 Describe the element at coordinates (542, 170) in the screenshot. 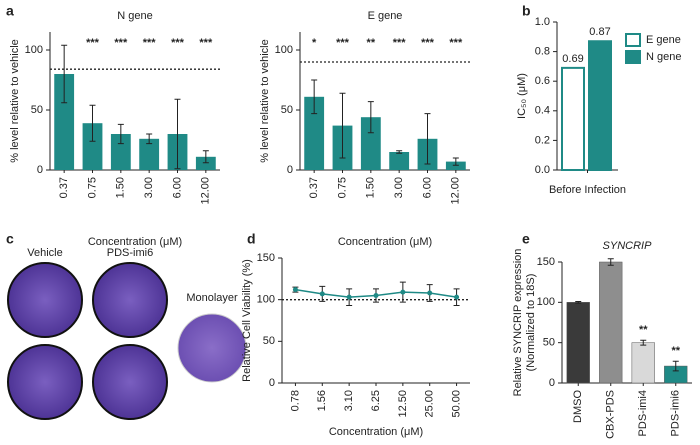

I see `y-tick-label: 0.0` at that location.